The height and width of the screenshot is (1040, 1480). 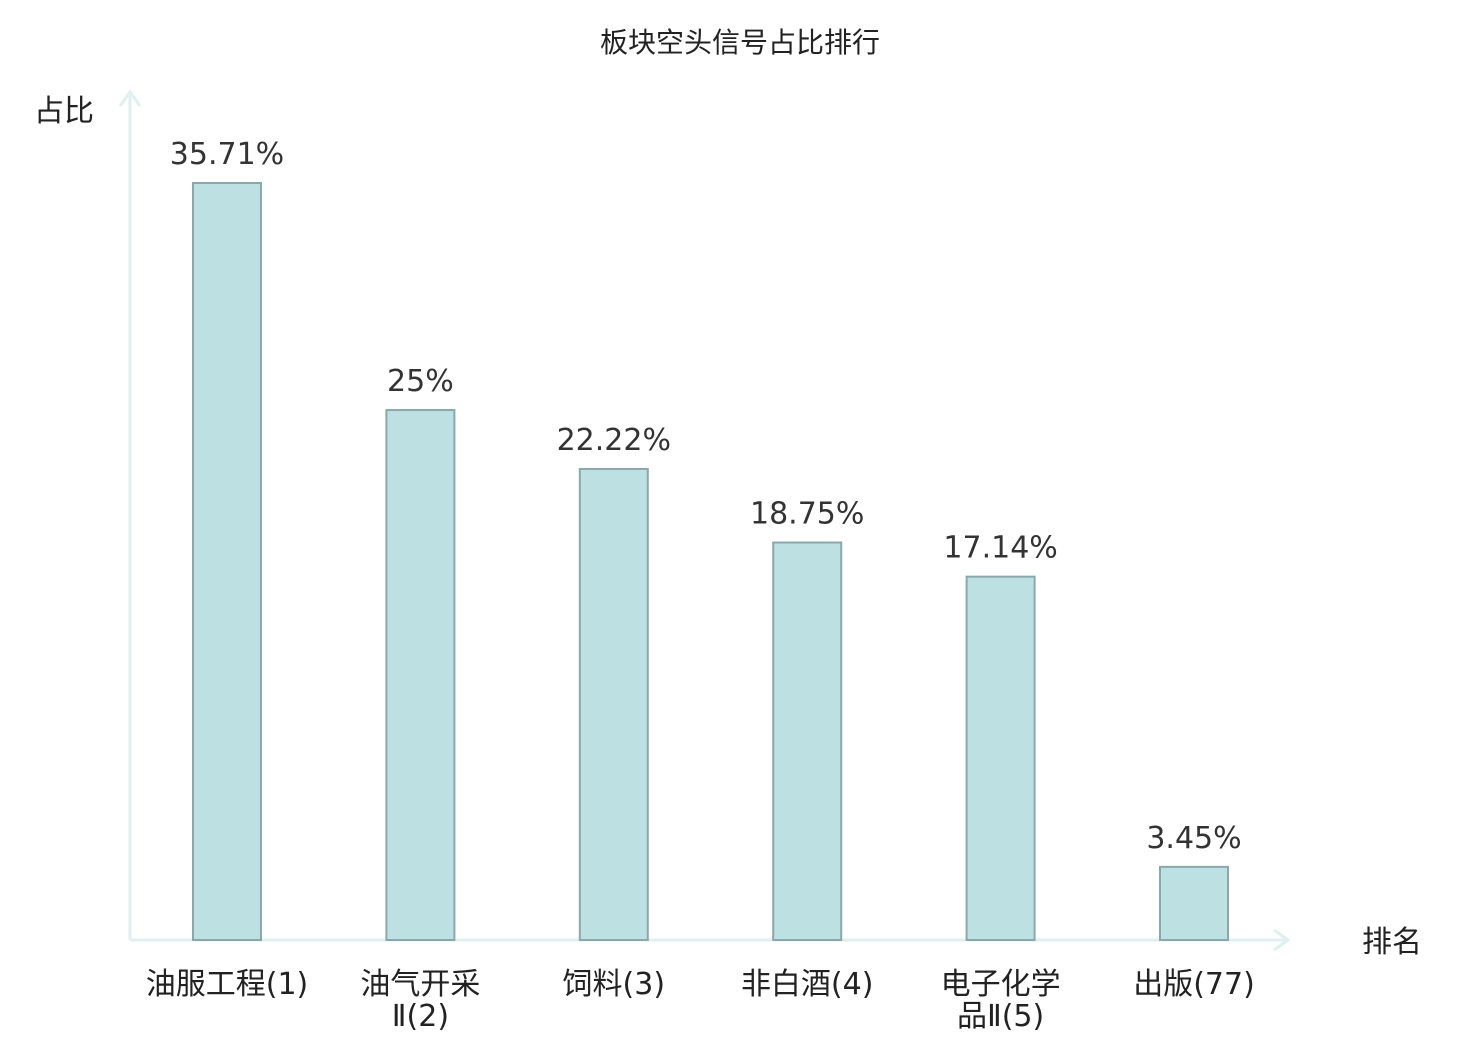 What do you see at coordinates (227, 984) in the screenshot?
I see `x-tick-label: 油服工程(1)` at bounding box center [227, 984].